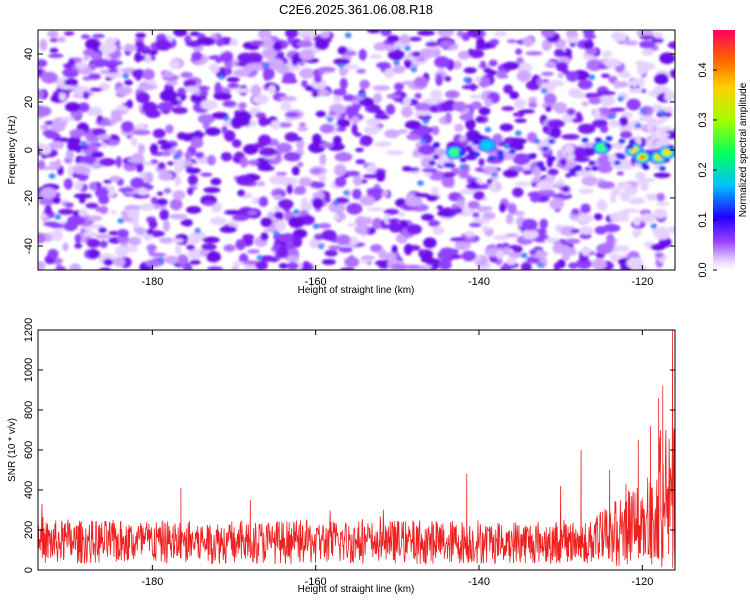 The width and height of the screenshot is (750, 600). What do you see at coordinates (29, 490) in the screenshot?
I see `line-ytick-label: 400` at bounding box center [29, 490].